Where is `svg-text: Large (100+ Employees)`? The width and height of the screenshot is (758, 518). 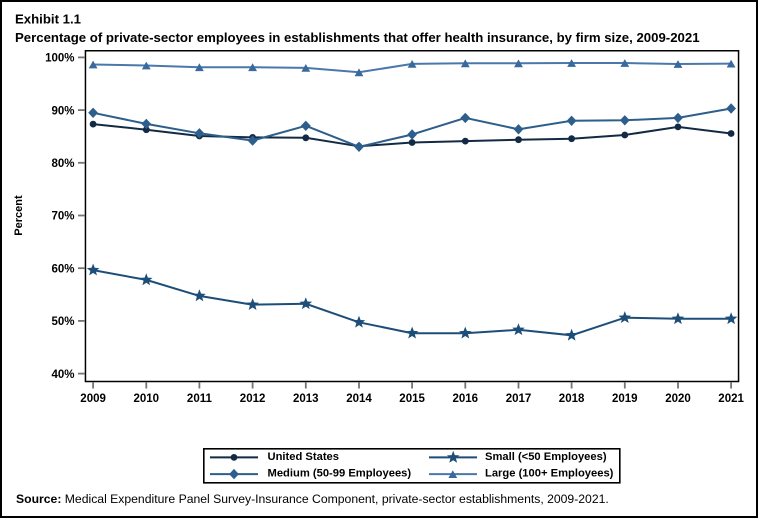 svg-text: Large (100+ Employees) is located at coordinates (549, 474).